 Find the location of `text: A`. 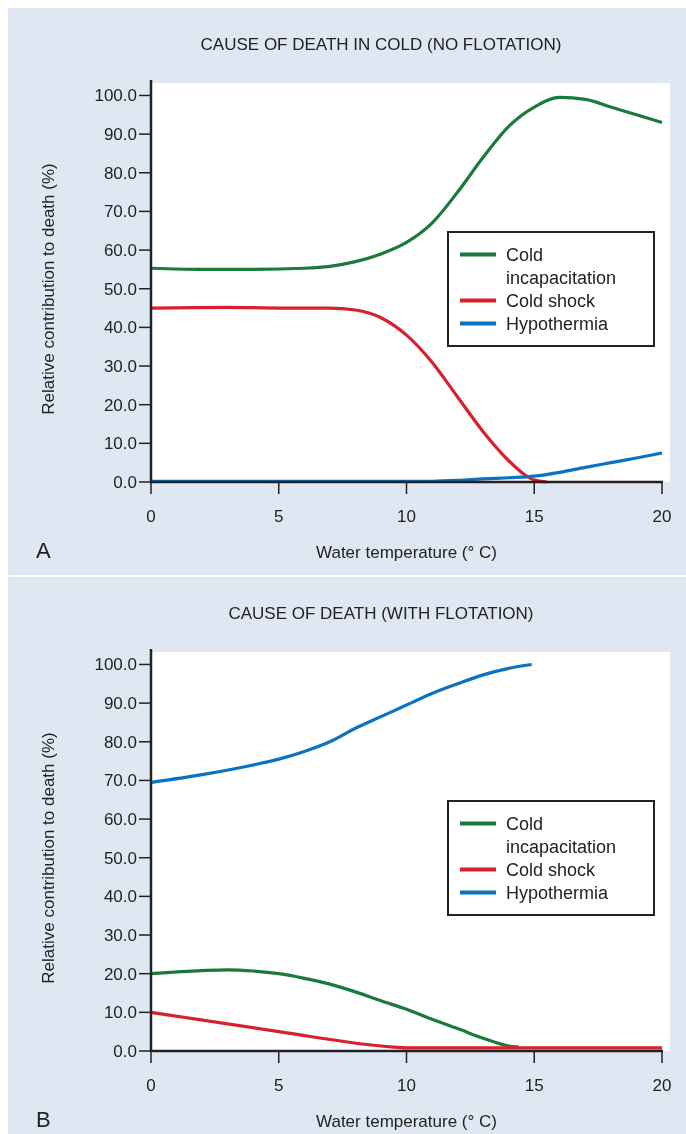

text: A is located at coordinates (43, 550).